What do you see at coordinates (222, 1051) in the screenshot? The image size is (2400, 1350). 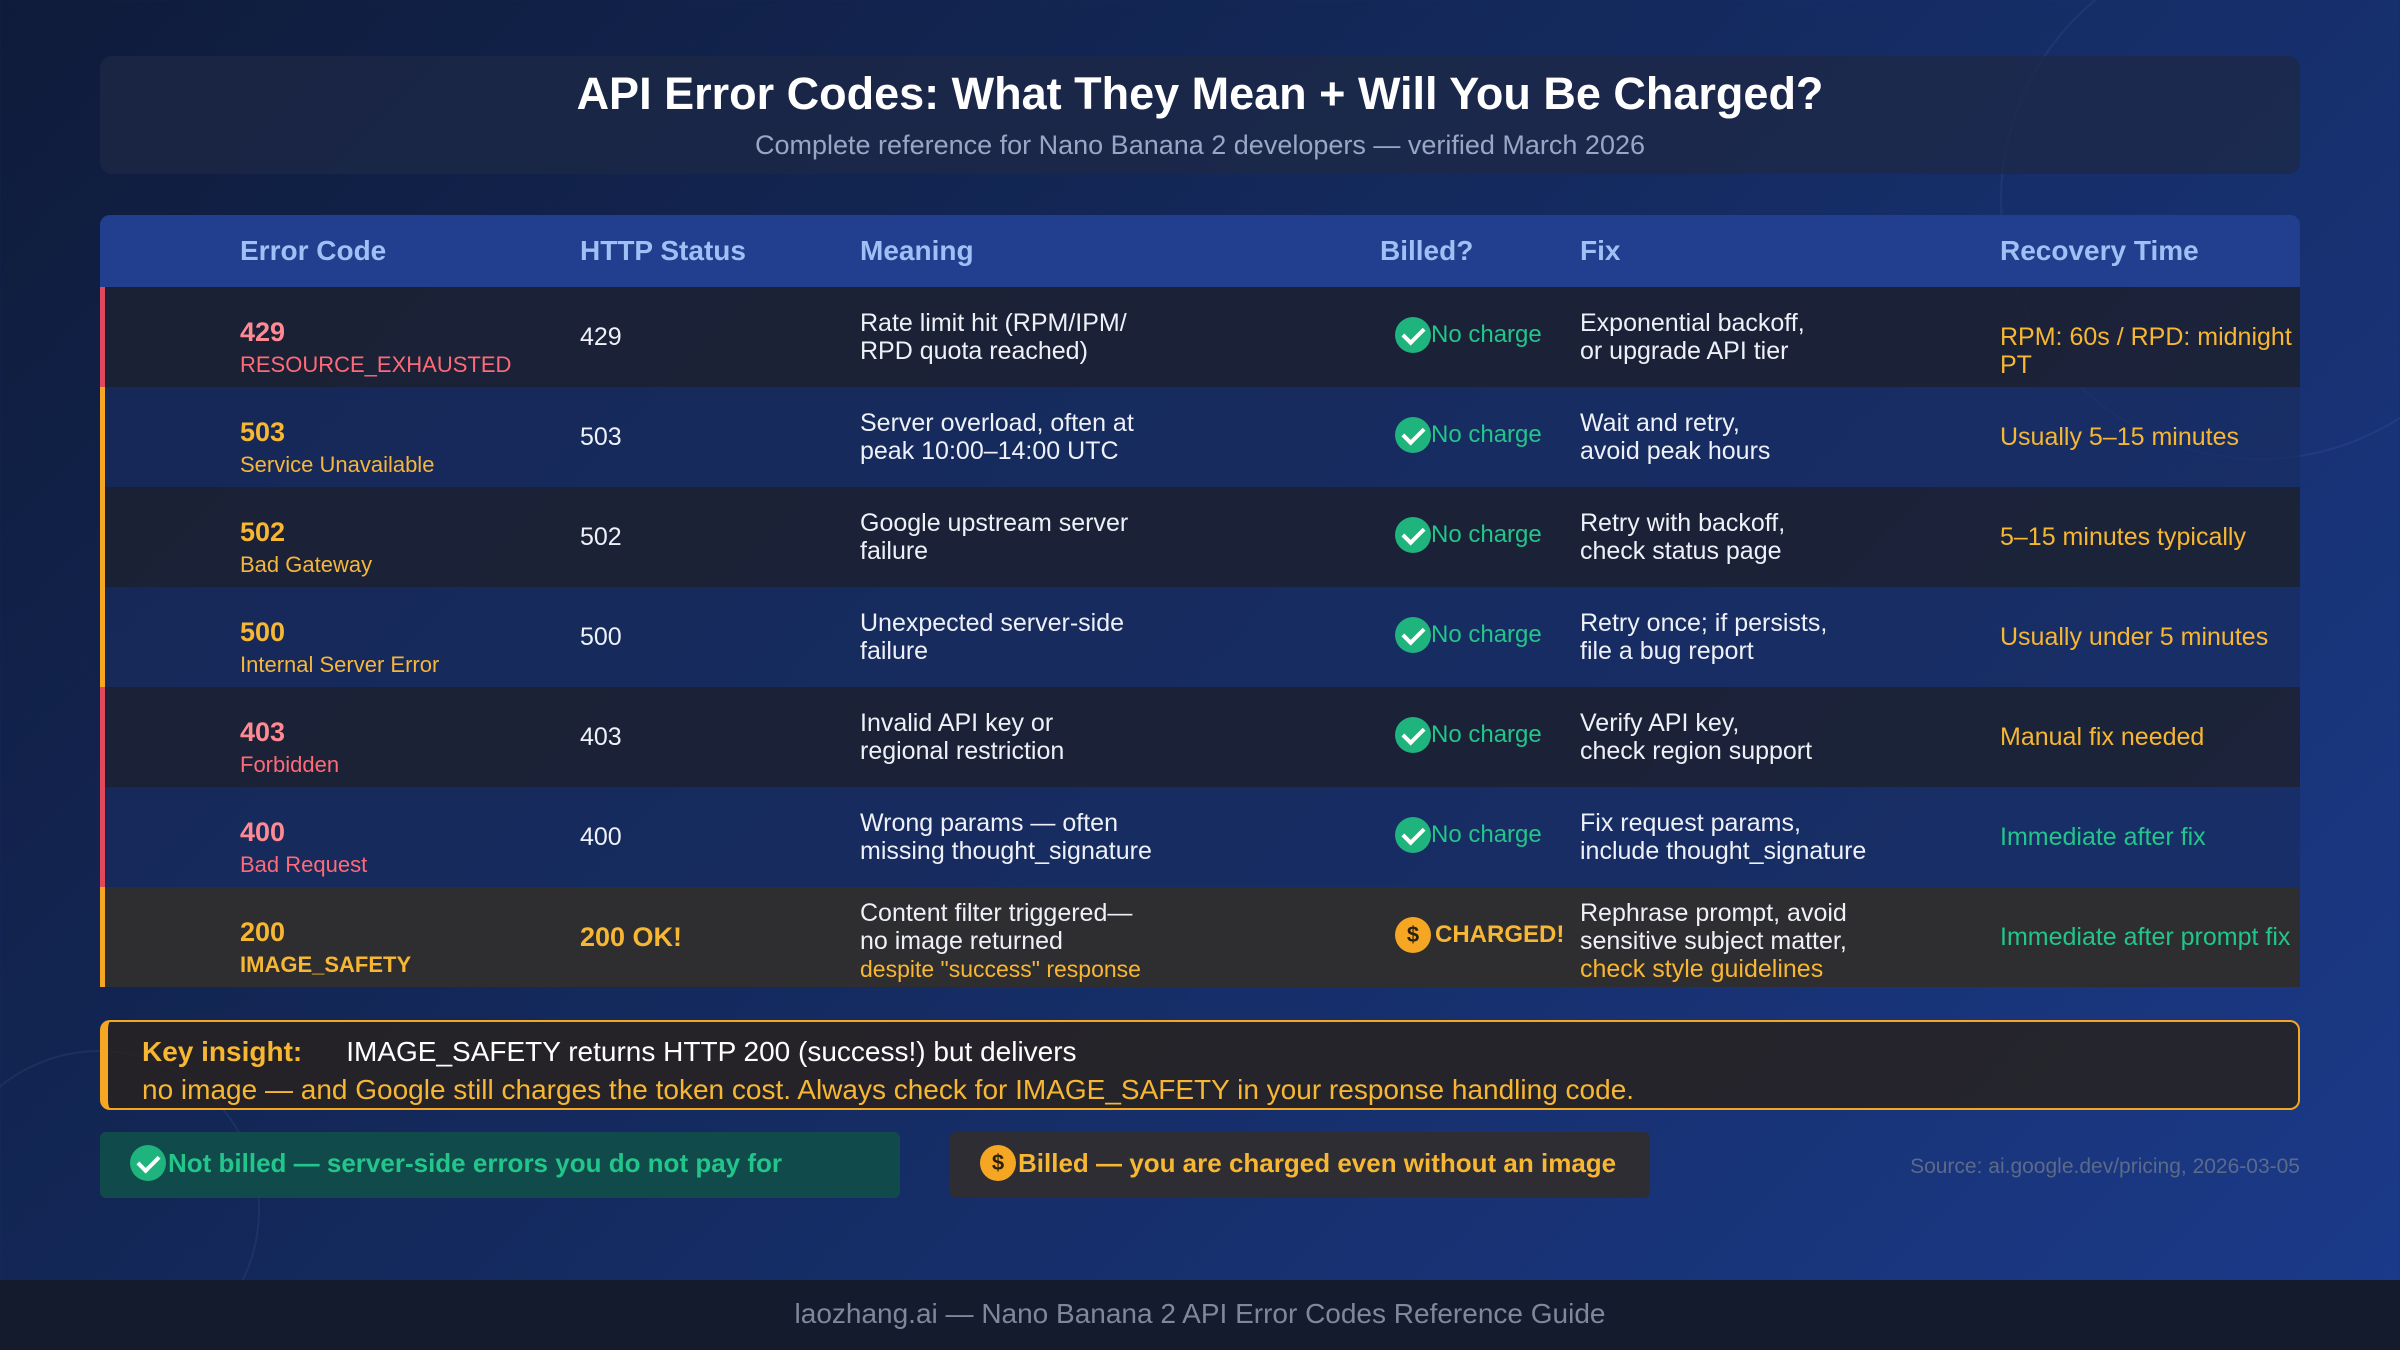 I see `insight-label: Key insight:` at bounding box center [222, 1051].